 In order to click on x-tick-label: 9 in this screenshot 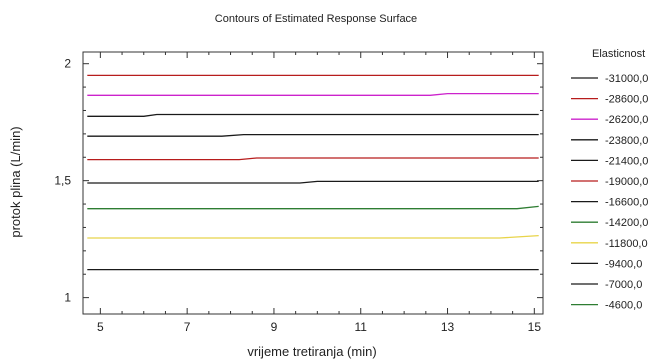, I will do `click(274, 327)`.